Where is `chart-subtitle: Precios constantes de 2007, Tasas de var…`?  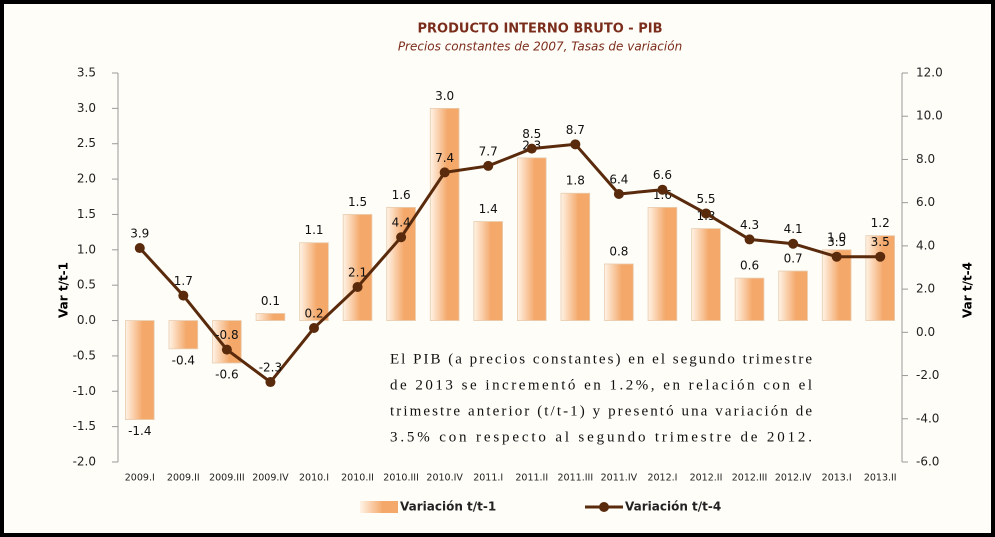
chart-subtitle: Precios constantes de 2007, Tasas de var… is located at coordinates (540, 47).